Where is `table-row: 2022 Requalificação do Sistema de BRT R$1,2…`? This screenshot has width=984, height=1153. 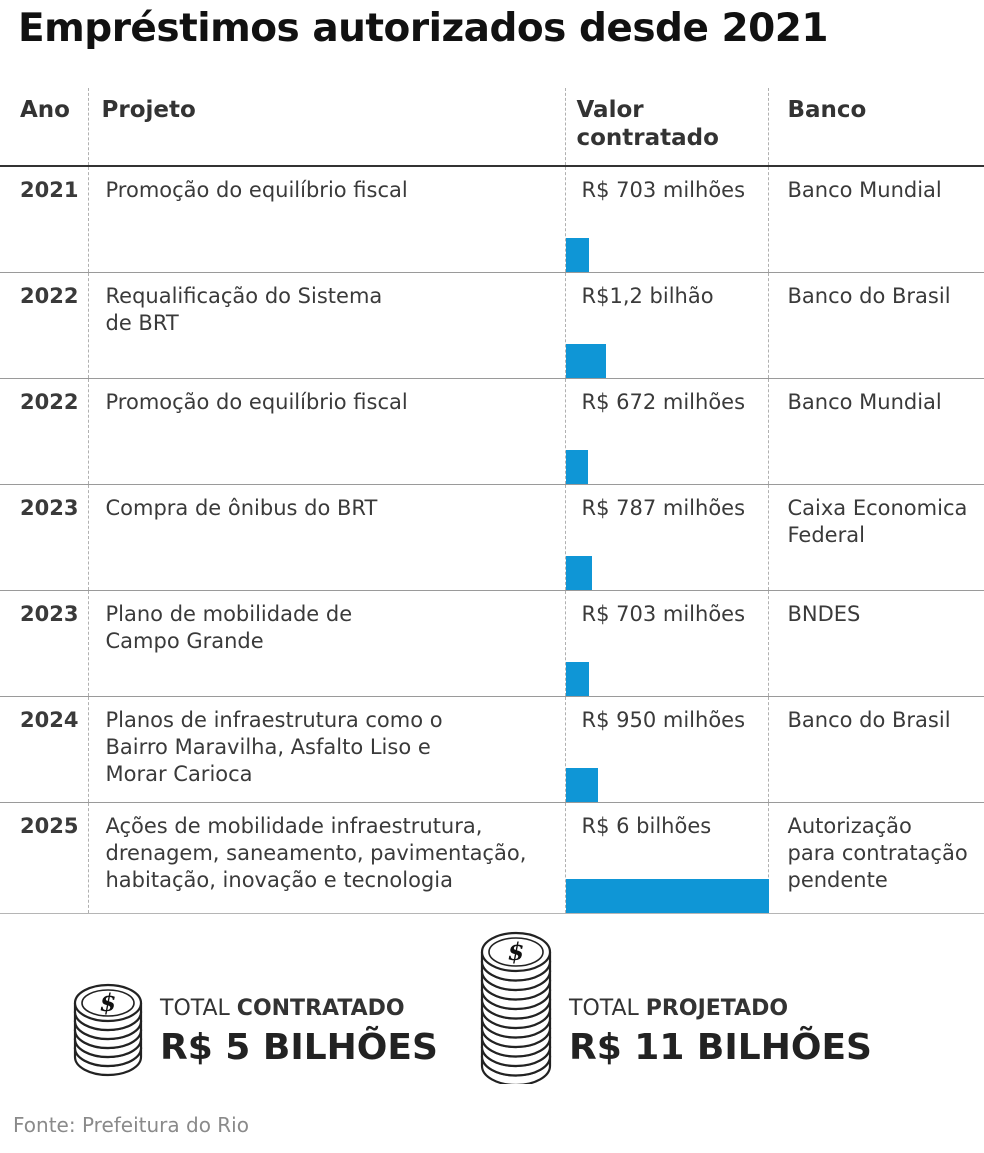
table-row: 2022 Requalificação do Sistema de BRT R$1,2… is located at coordinates (492, 325).